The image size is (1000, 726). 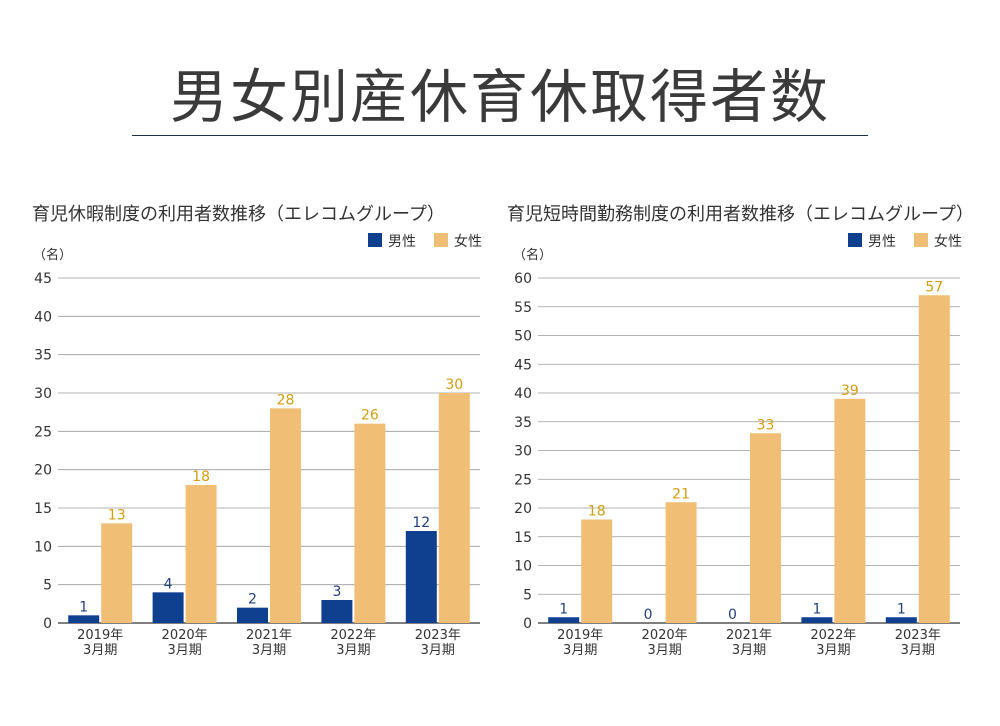 What do you see at coordinates (681, 494) in the screenshot?
I see `data-label: 21` at bounding box center [681, 494].